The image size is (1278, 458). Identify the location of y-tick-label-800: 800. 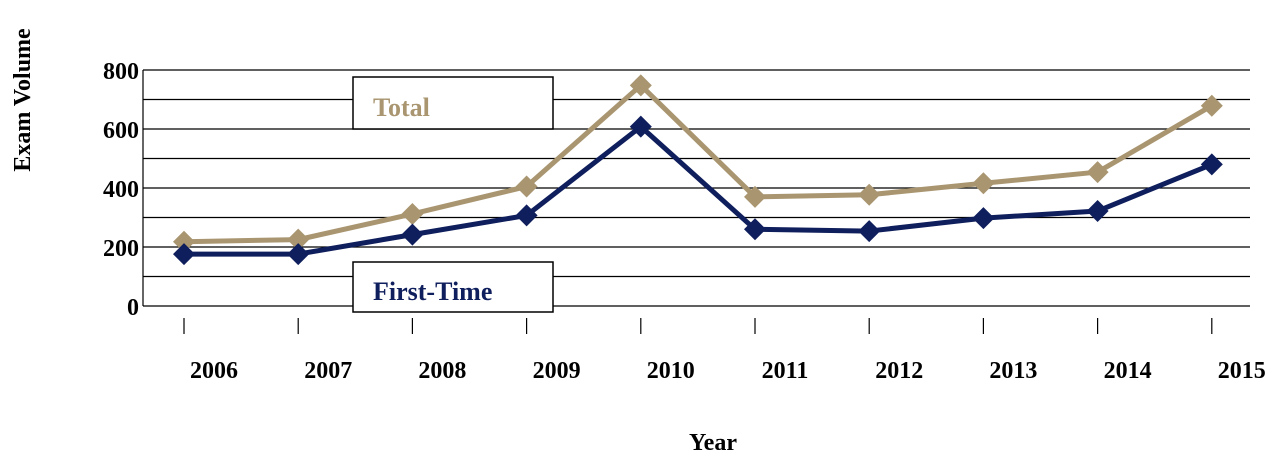
(121, 72).